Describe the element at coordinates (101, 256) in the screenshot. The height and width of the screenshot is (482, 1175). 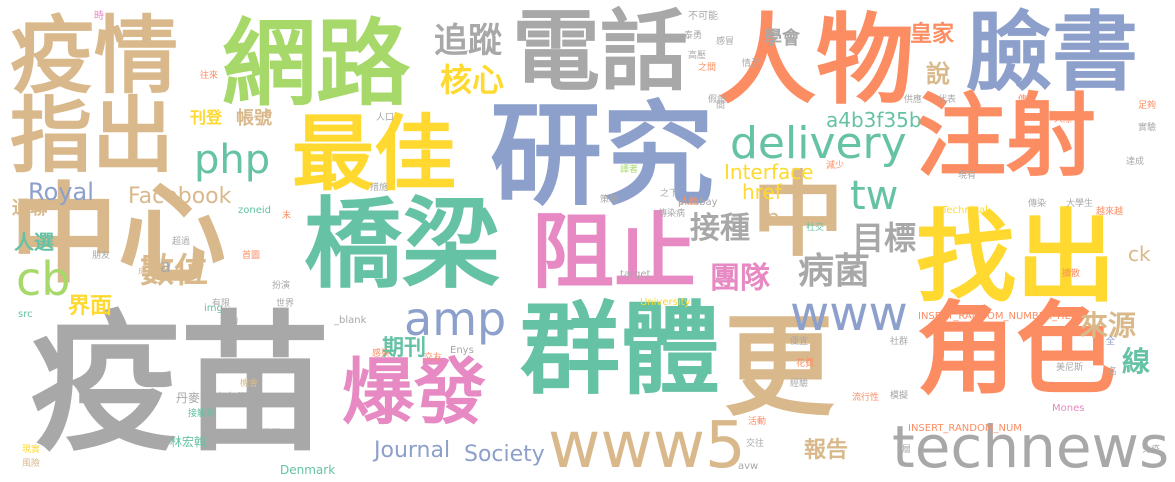
I see `word: 朋友` at that location.